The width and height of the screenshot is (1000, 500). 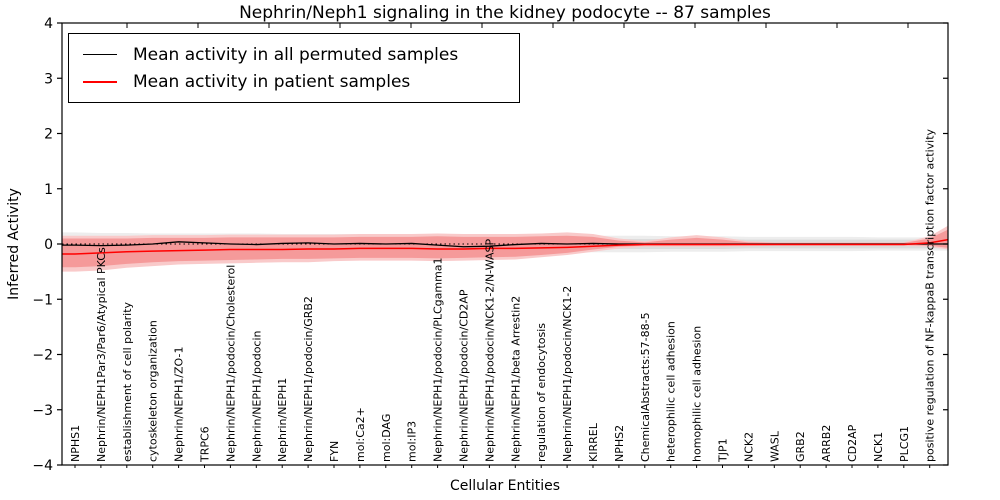 I want to click on legend-item-permuted: Mean activity in all permuted samples, so click(x=296, y=54).